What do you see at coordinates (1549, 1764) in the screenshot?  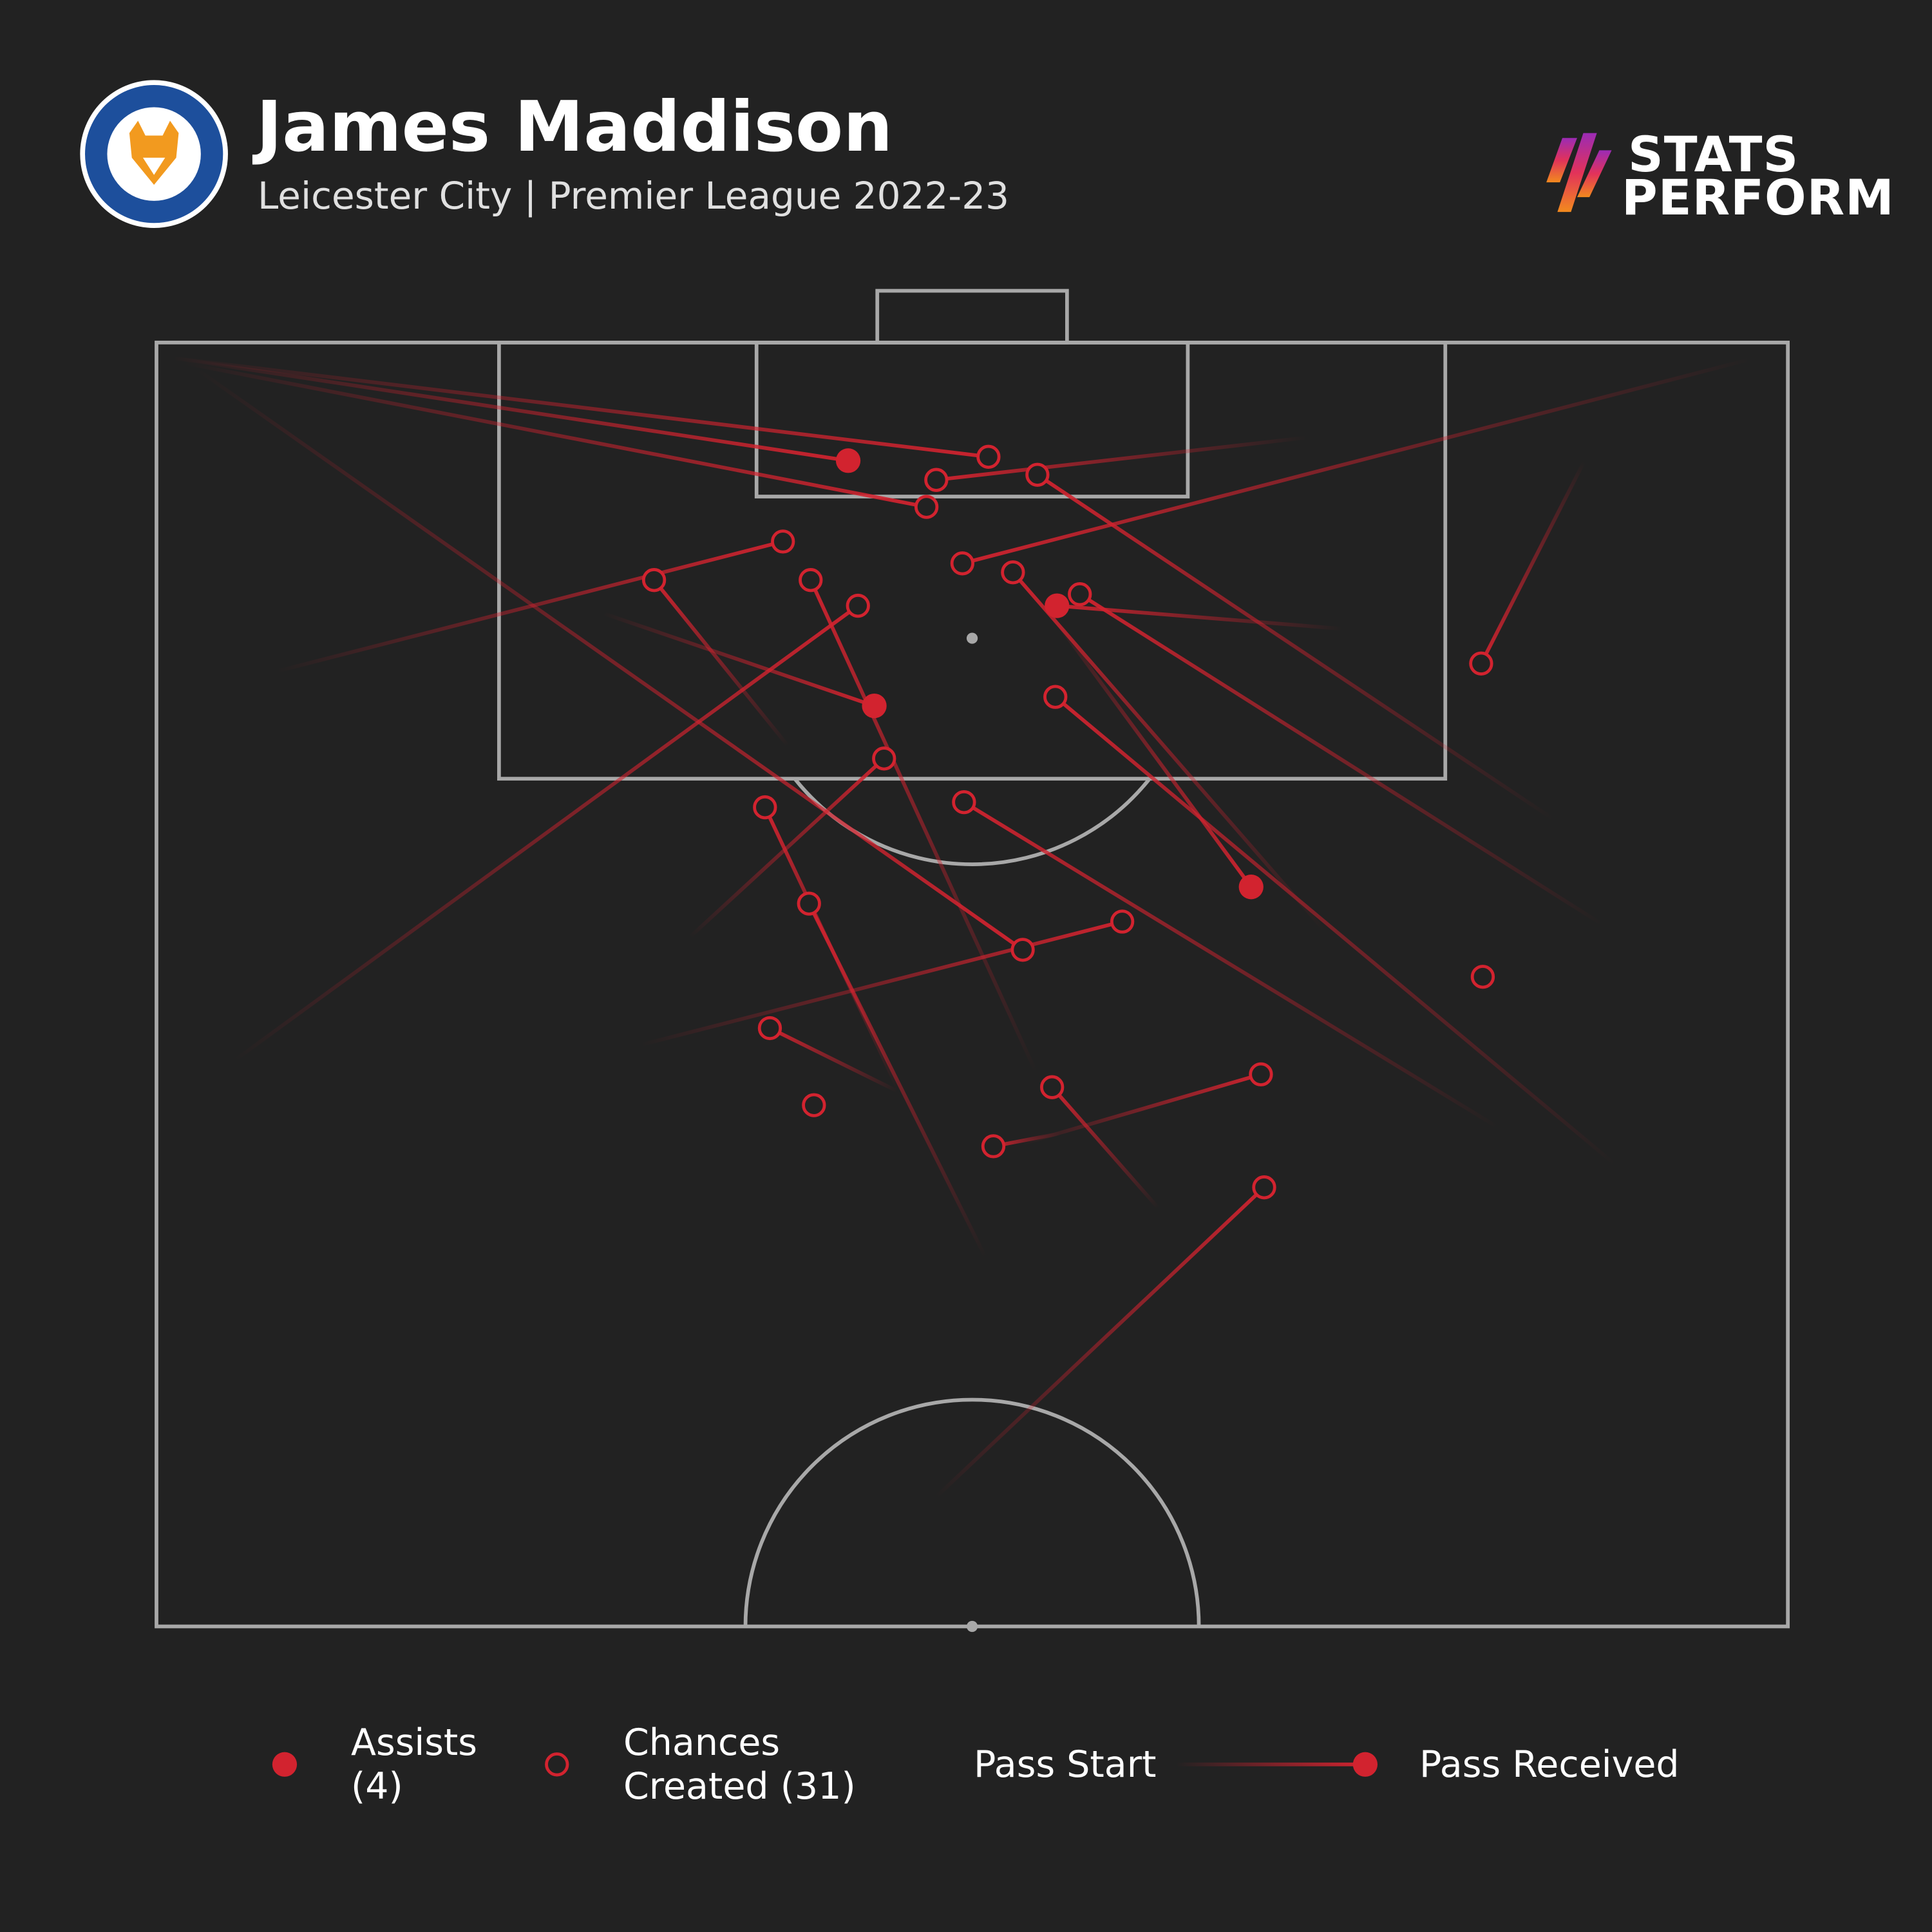 I see `legend-label: Pass Received` at bounding box center [1549, 1764].